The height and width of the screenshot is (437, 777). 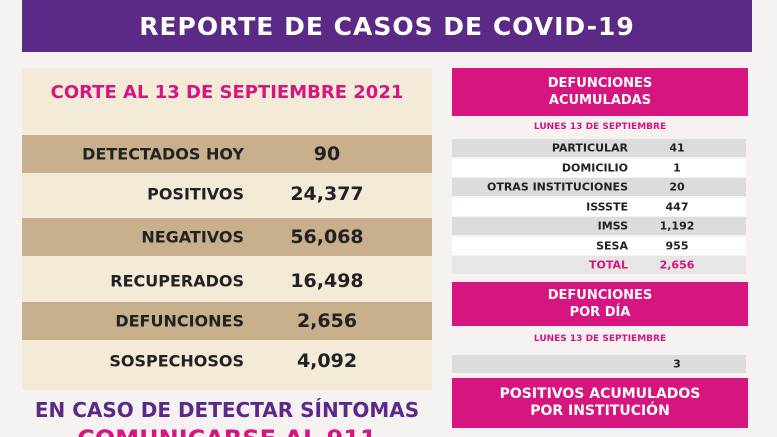 What do you see at coordinates (227, 410) in the screenshot?
I see `footer-line: EN CASO DE DETECTAR SÍNTOMAS` at bounding box center [227, 410].